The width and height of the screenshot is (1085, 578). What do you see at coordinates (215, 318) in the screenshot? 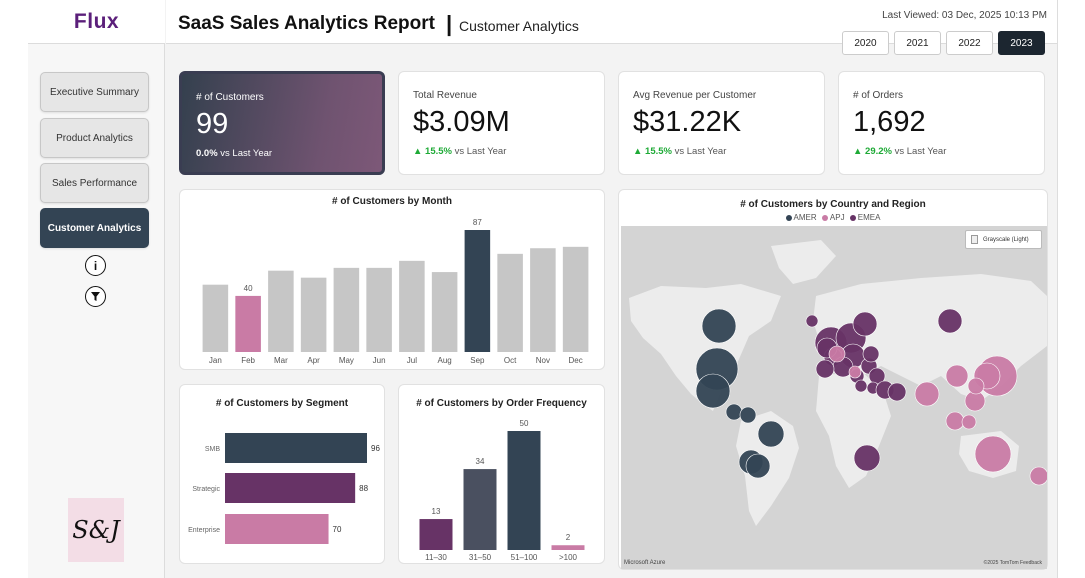
I see `bar-jan` at bounding box center [215, 318].